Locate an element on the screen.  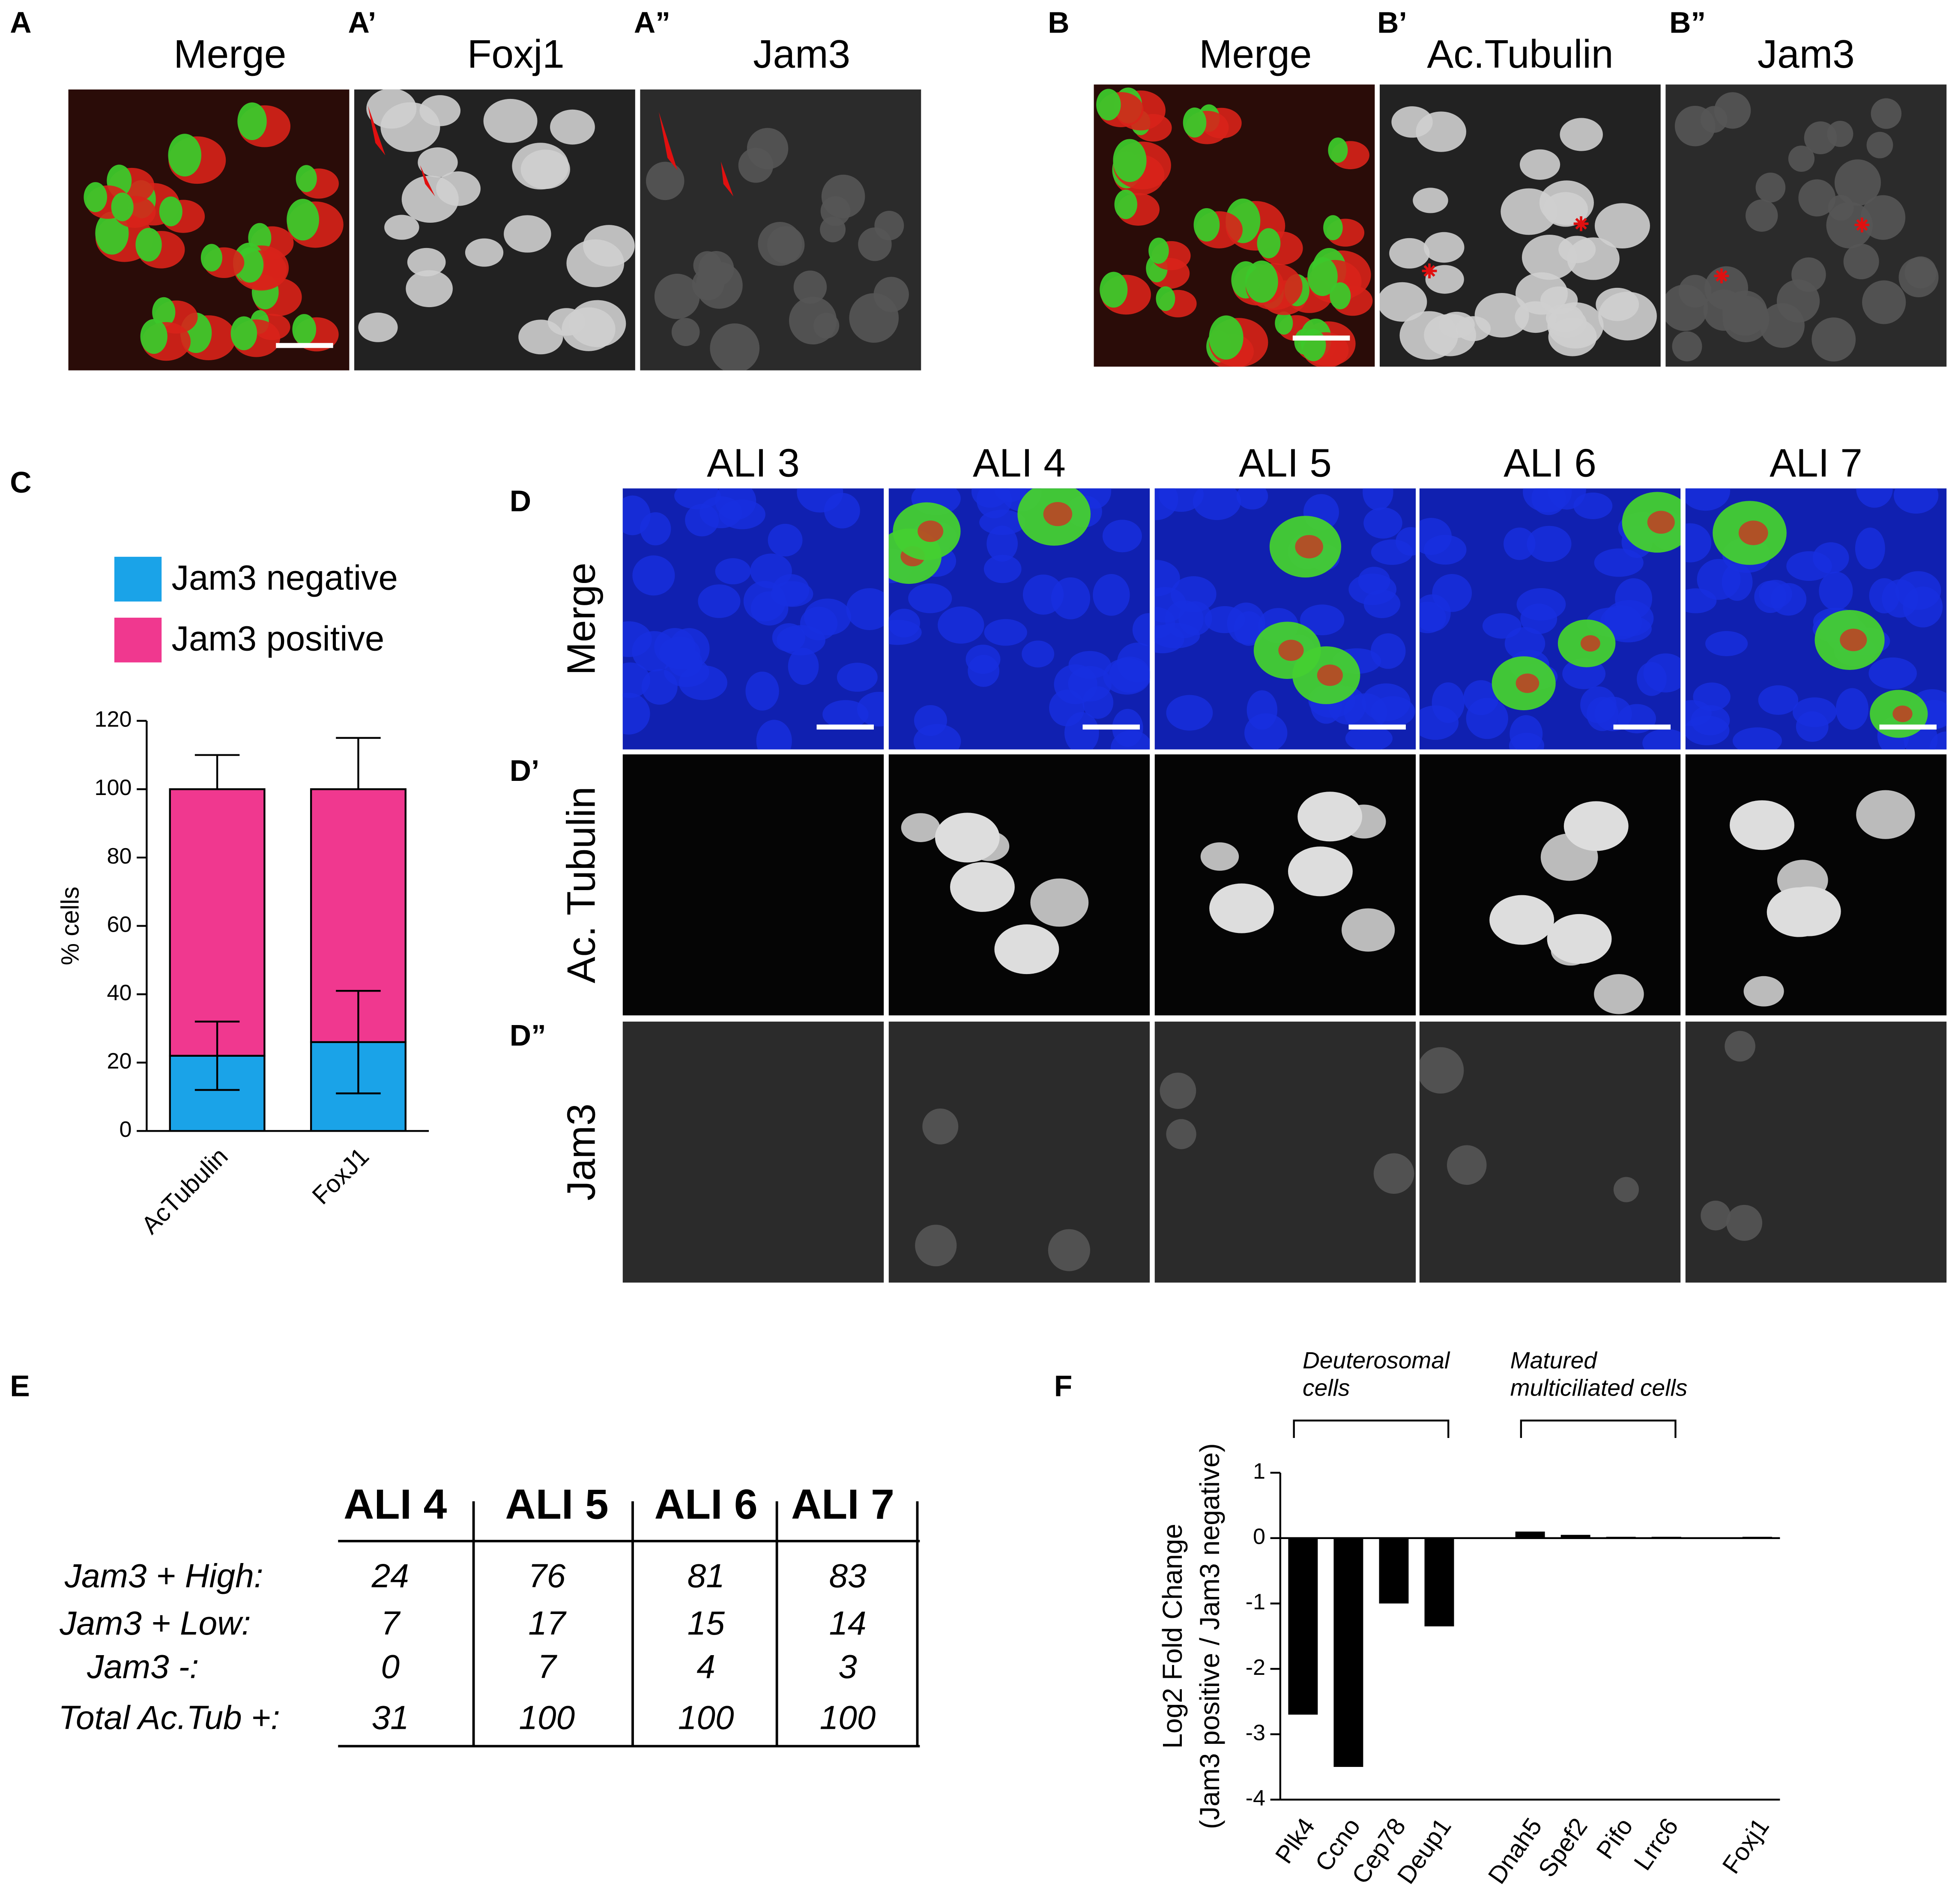
column-title: ALI 3 is located at coordinates (753, 463).